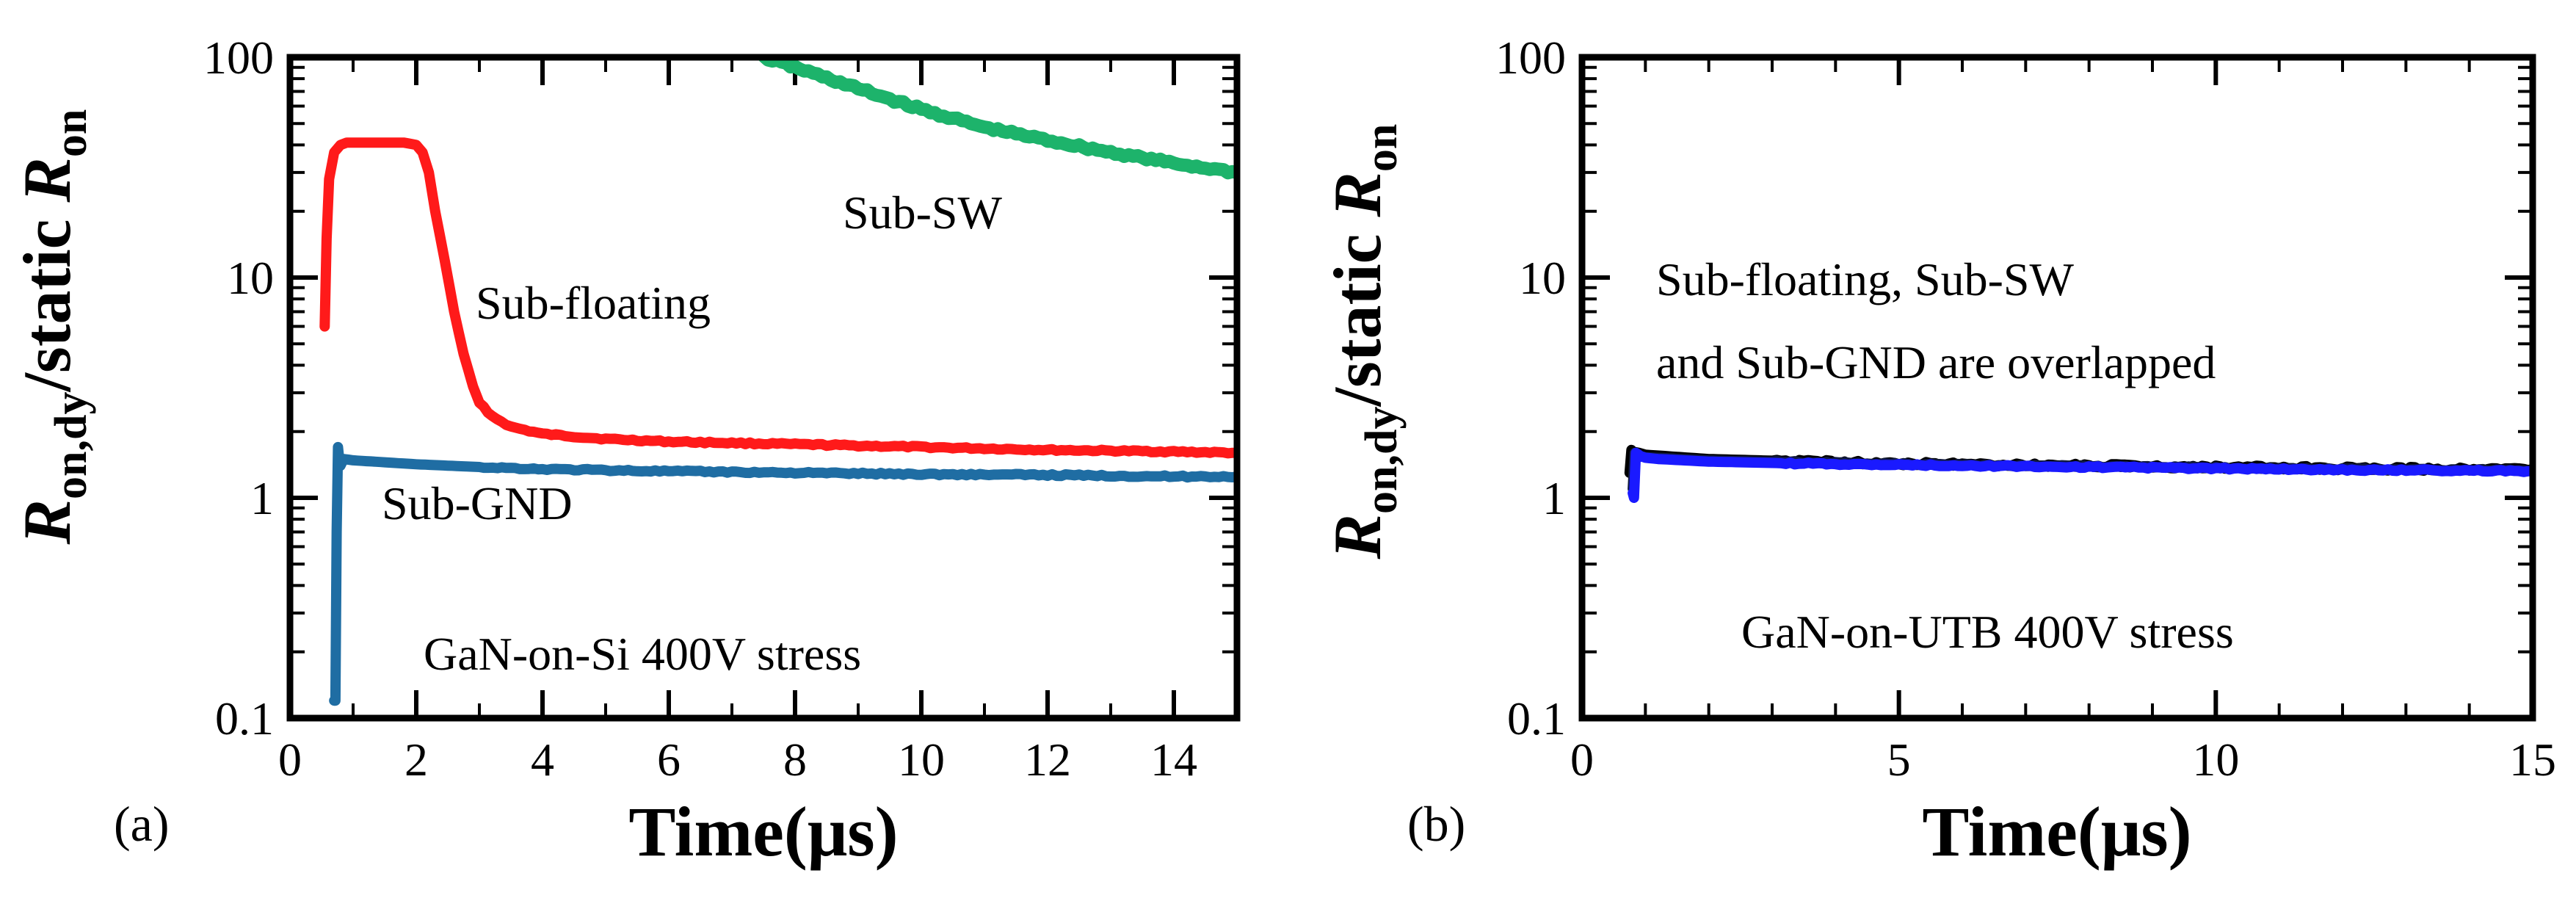 The image size is (2576, 898). What do you see at coordinates (669, 760) in the screenshot?
I see `a-xtick-label-3: 6` at bounding box center [669, 760].